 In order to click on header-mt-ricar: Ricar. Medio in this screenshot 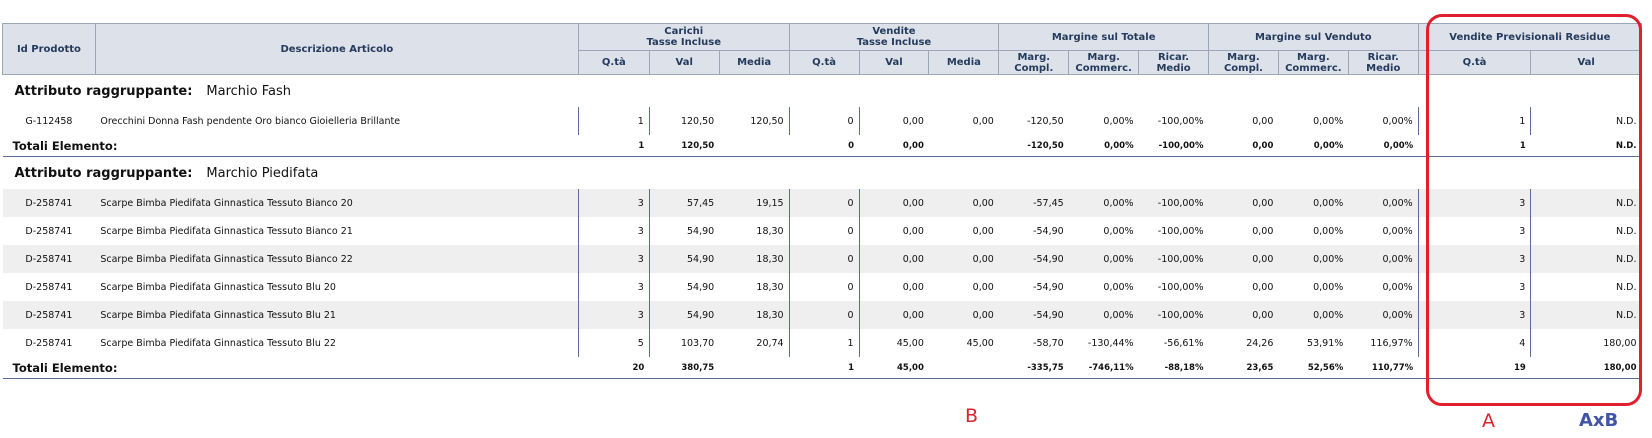, I will do `click(1173, 62)`.